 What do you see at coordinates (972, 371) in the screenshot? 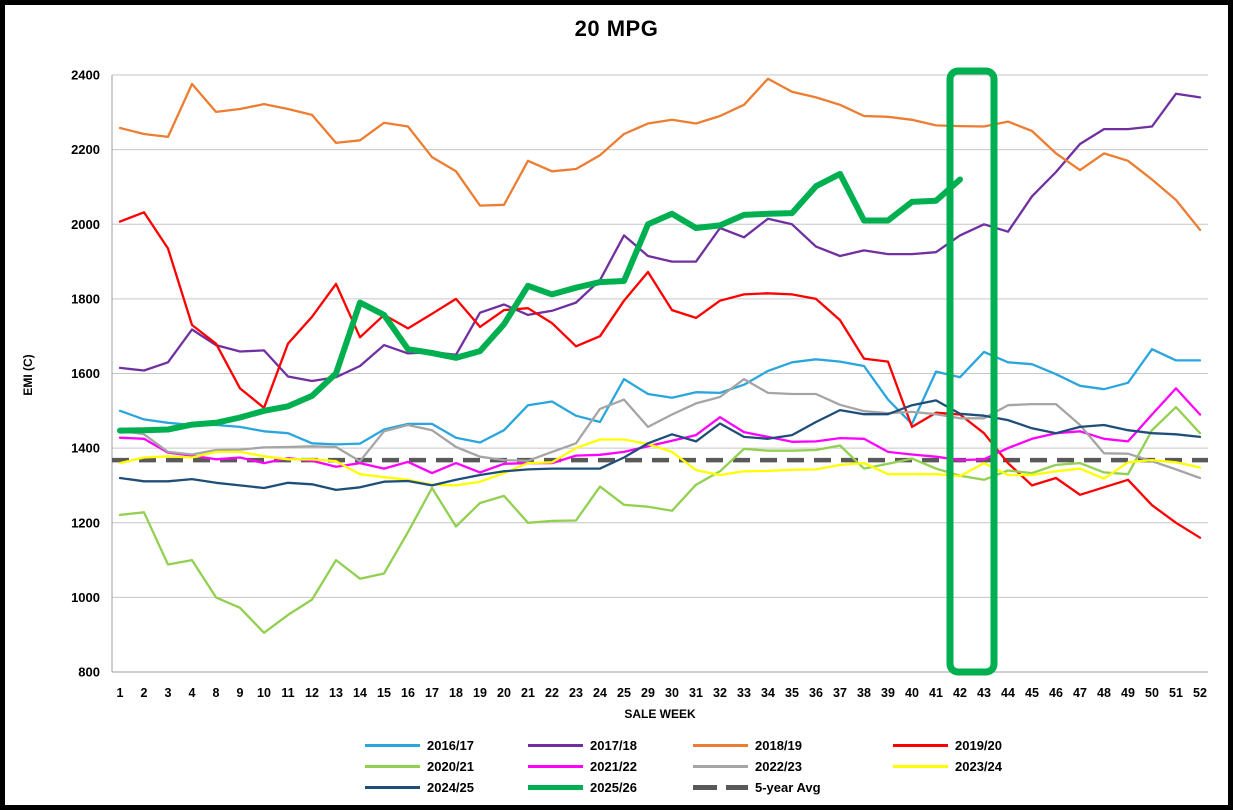
I see `highlight-box` at bounding box center [972, 371].